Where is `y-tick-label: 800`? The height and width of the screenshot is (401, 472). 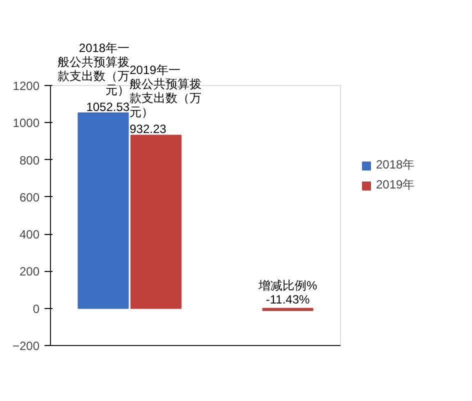
y-tick-label: 800 is located at coordinates (29, 160).